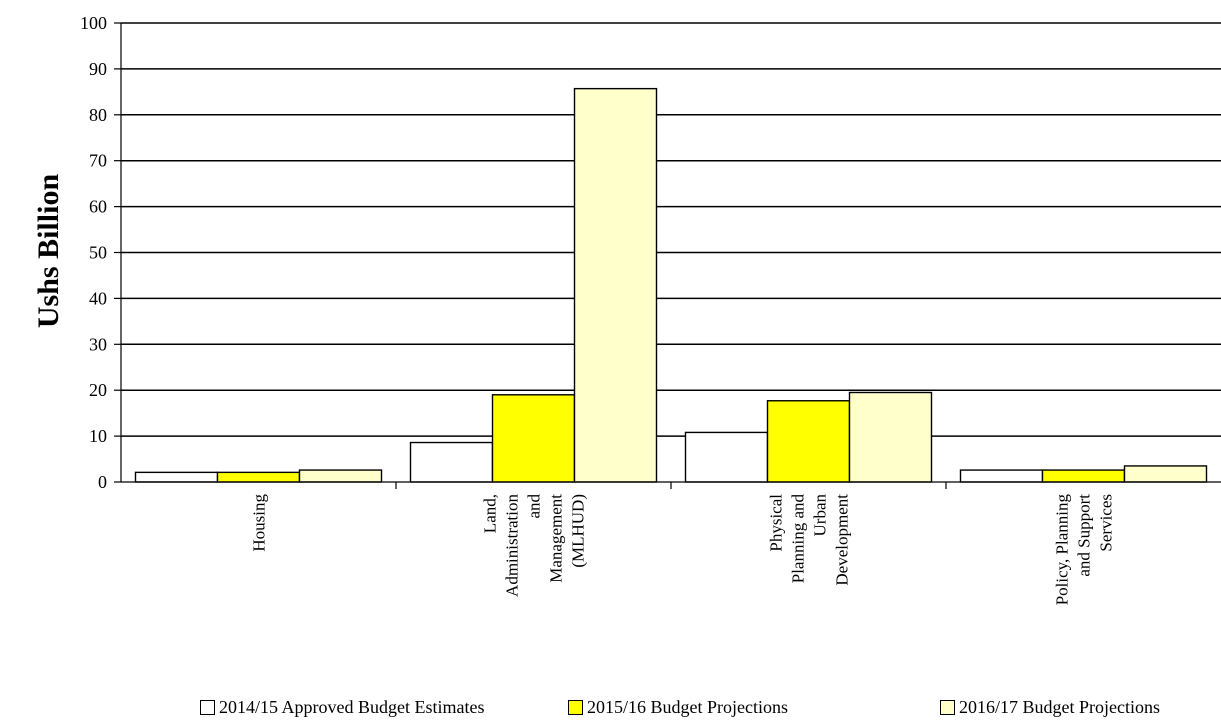  I want to click on category-label-line: Physical, so click(776, 523).